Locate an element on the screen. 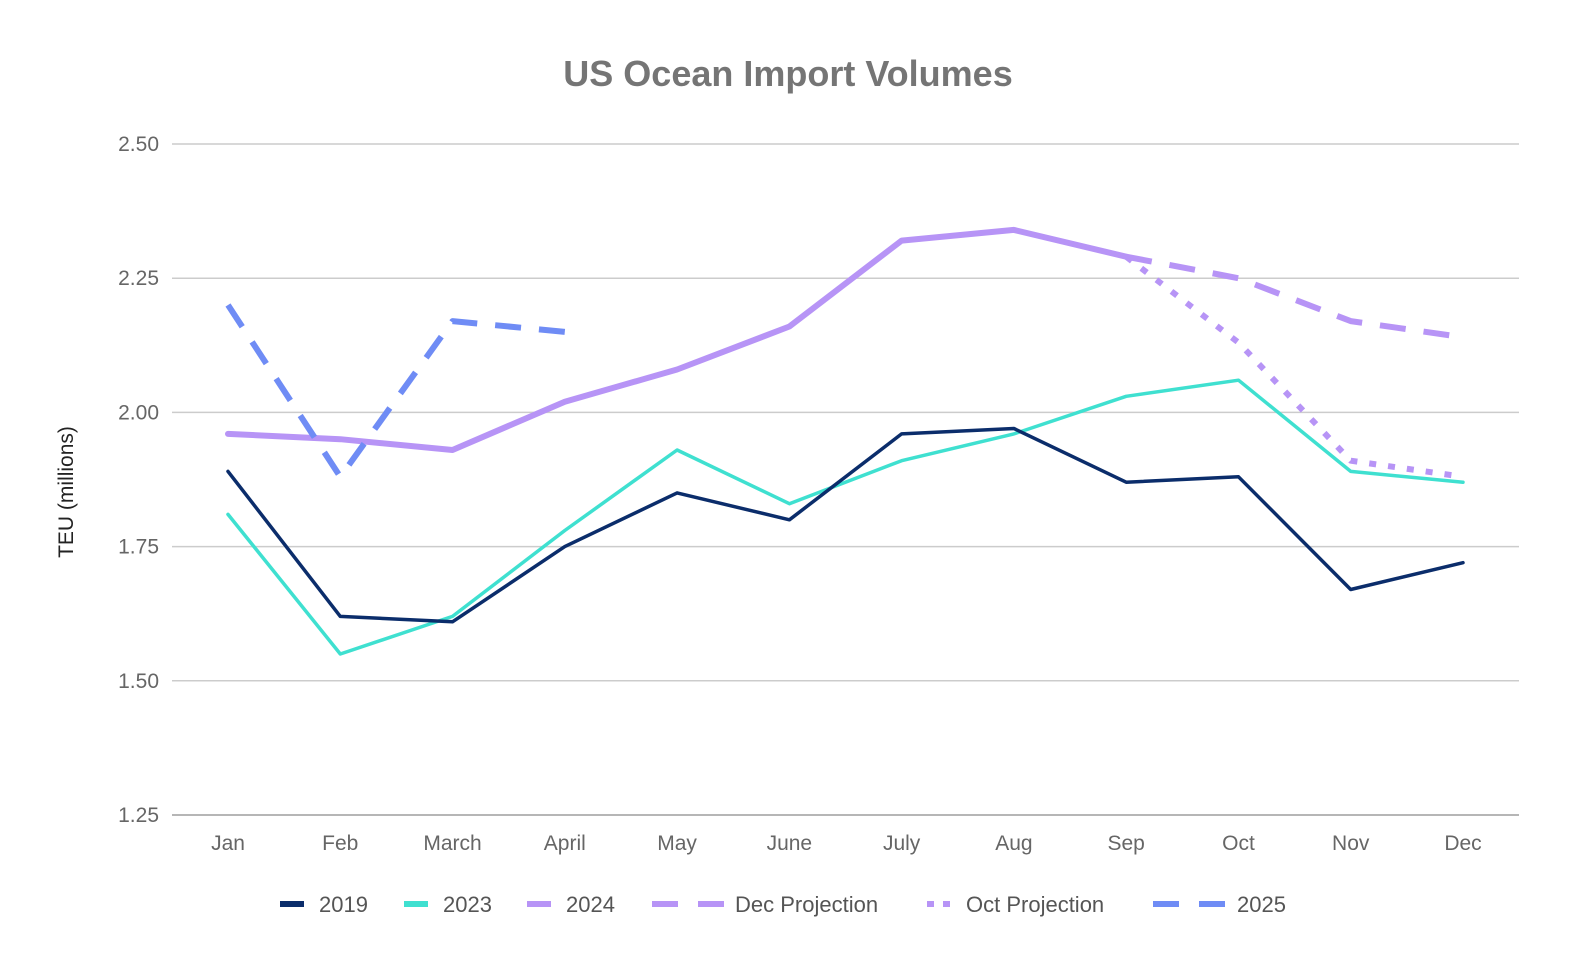  legend-label: Oct Projection is located at coordinates (1035, 904).